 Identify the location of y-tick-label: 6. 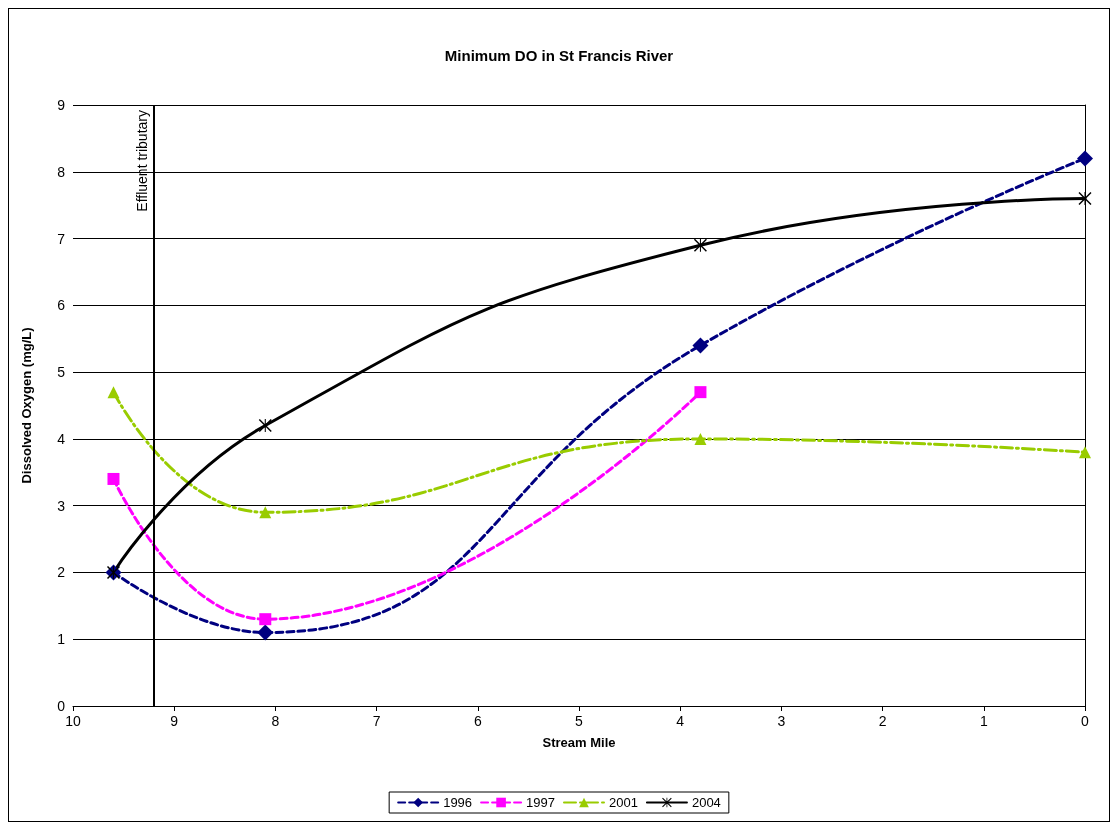
(61, 305).